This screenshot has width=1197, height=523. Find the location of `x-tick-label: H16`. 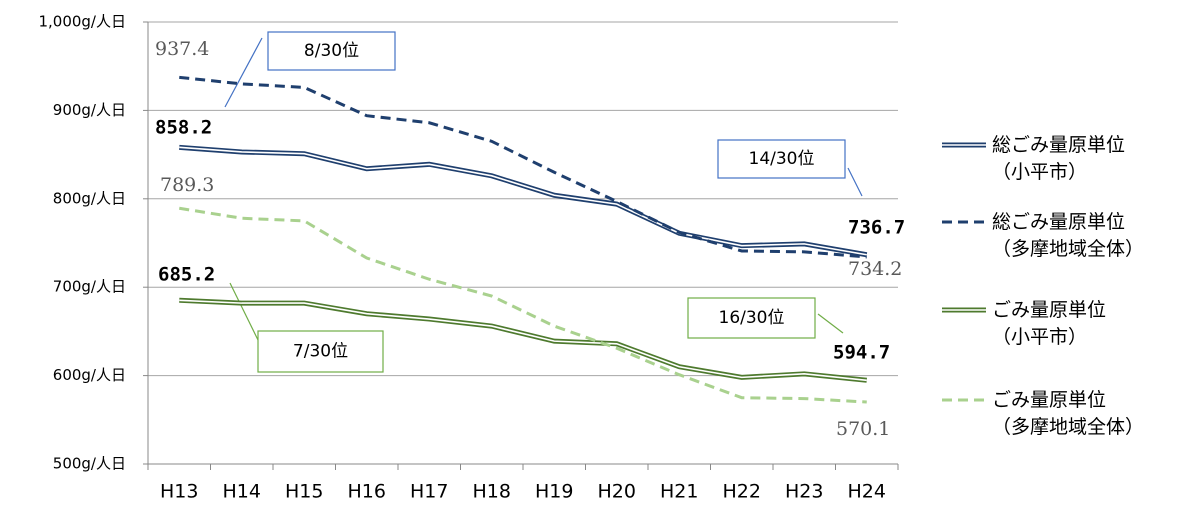

x-tick-label: H16 is located at coordinates (367, 492).